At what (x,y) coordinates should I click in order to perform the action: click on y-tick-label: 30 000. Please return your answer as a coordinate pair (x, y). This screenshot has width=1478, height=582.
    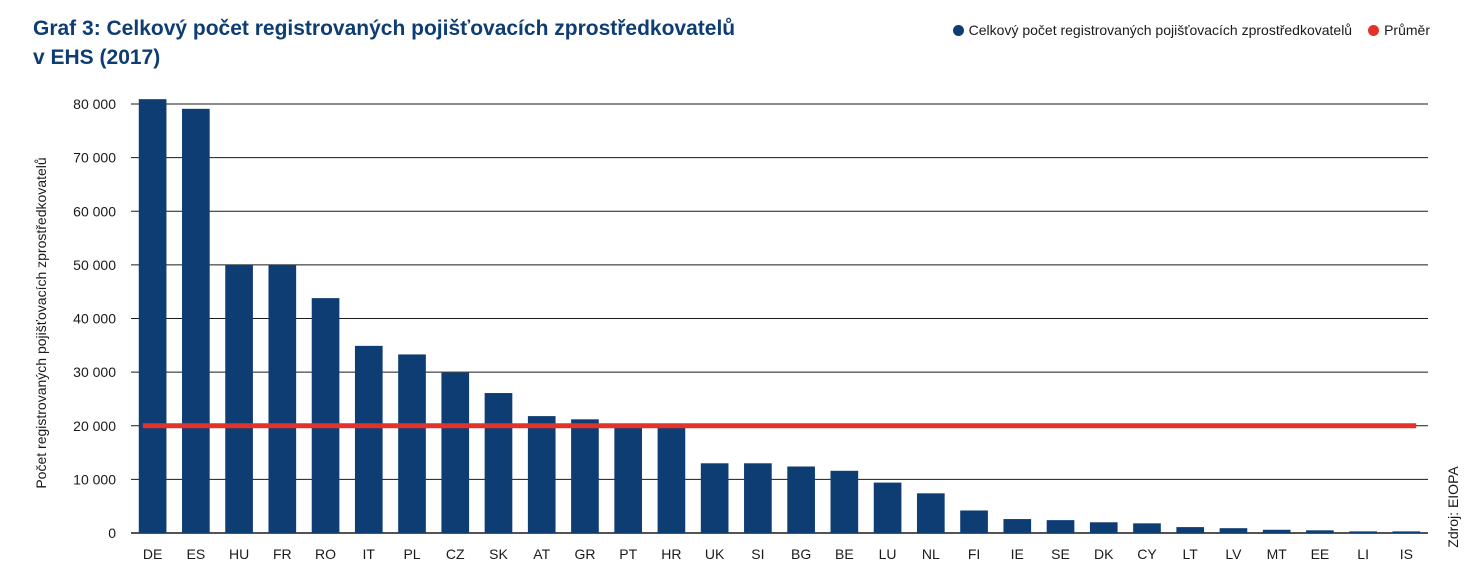
    Looking at the image, I should click on (94, 372).